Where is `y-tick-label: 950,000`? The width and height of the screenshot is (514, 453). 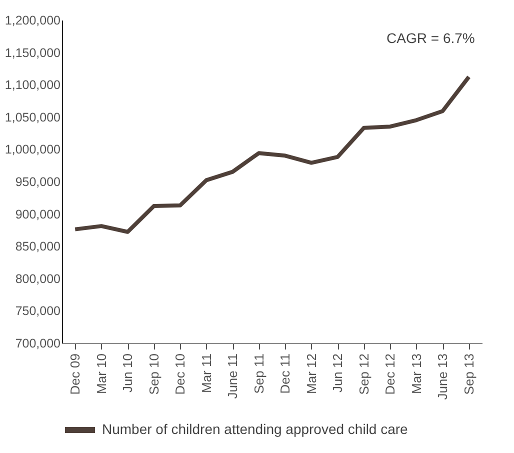
y-tick-label: 950,000 is located at coordinates (38, 182).